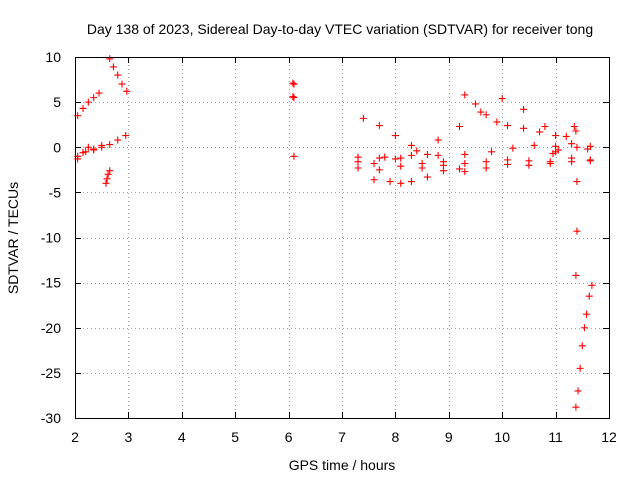  I want to click on series-seg6, so click(293, 119).